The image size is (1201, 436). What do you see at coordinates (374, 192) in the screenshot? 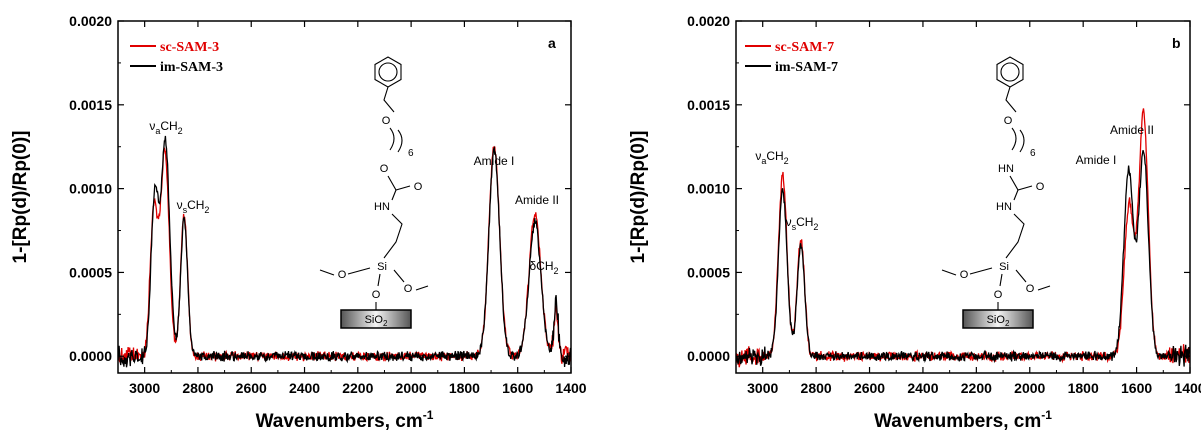
I see `molecule-structure: O 6 O O HN Si O O O SiO2` at bounding box center [374, 192].